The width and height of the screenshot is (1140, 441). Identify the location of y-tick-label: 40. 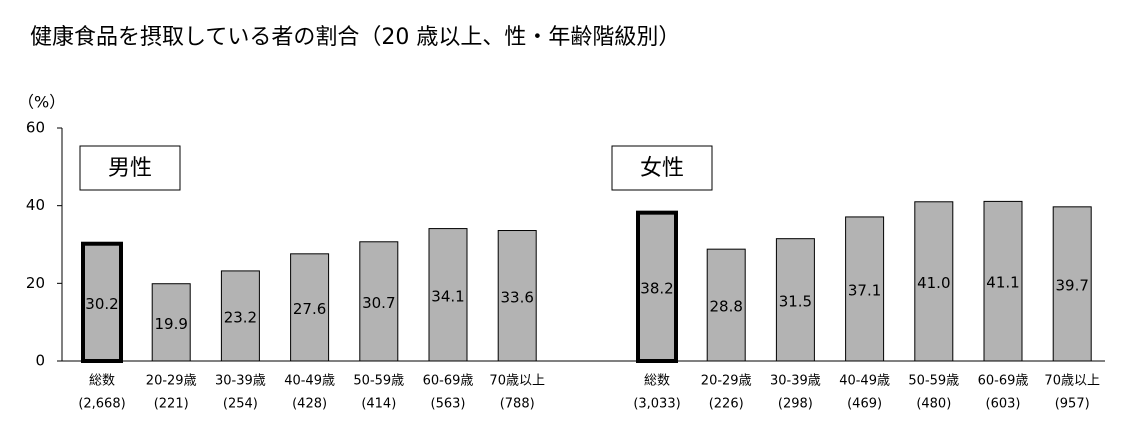
(35, 205).